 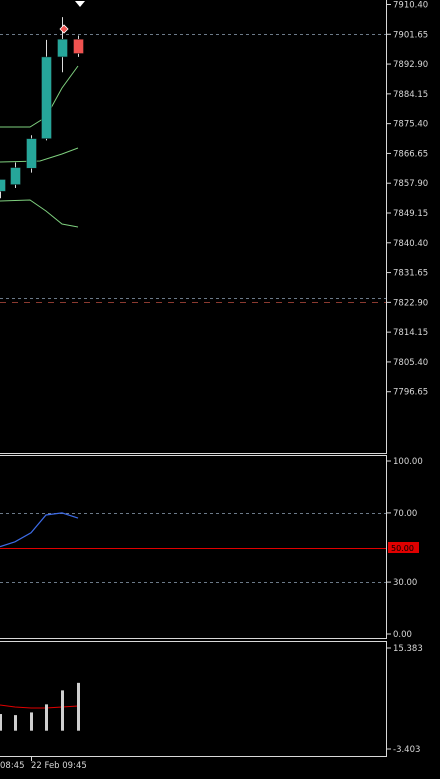 I want to click on volume-bars, so click(x=40, y=706).